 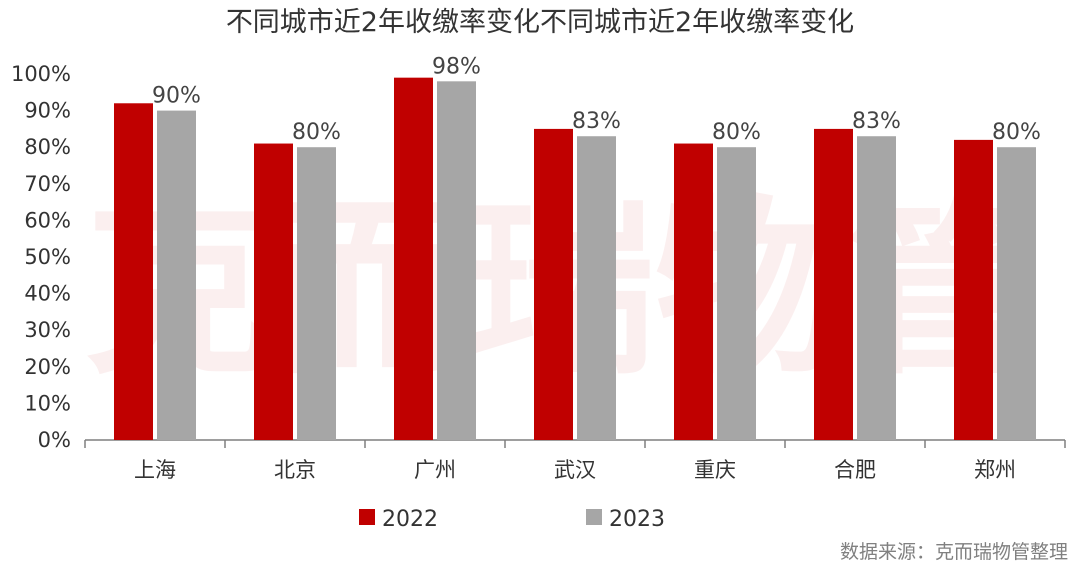 What do you see at coordinates (512, 519) in the screenshot?
I see `legend: 2022 2023` at bounding box center [512, 519].